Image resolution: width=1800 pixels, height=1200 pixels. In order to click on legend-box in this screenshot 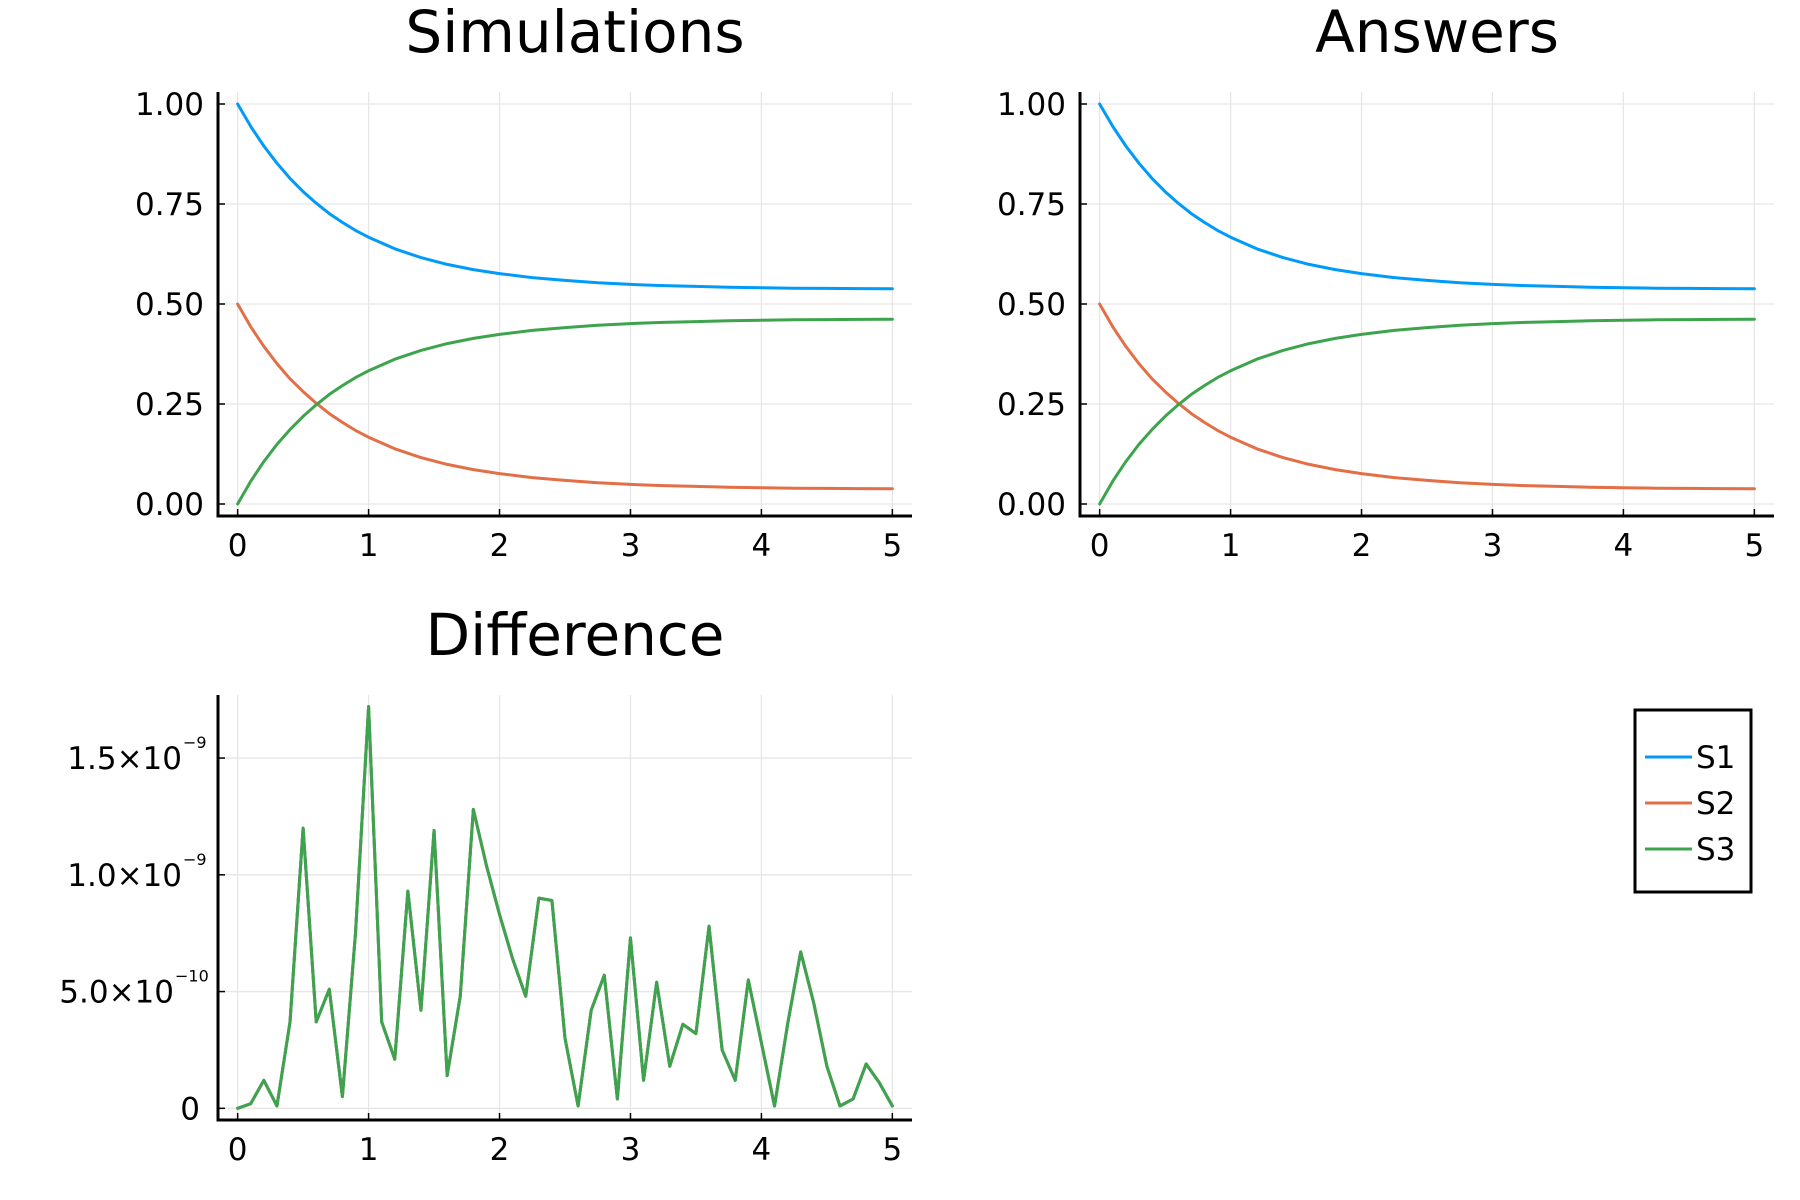, I will do `click(1693, 801)`.